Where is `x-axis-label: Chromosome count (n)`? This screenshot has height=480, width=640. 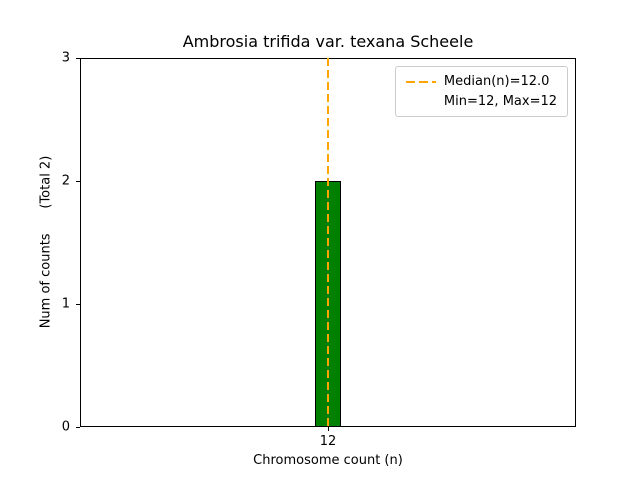
x-axis-label: Chromosome count (n) is located at coordinates (328, 460).